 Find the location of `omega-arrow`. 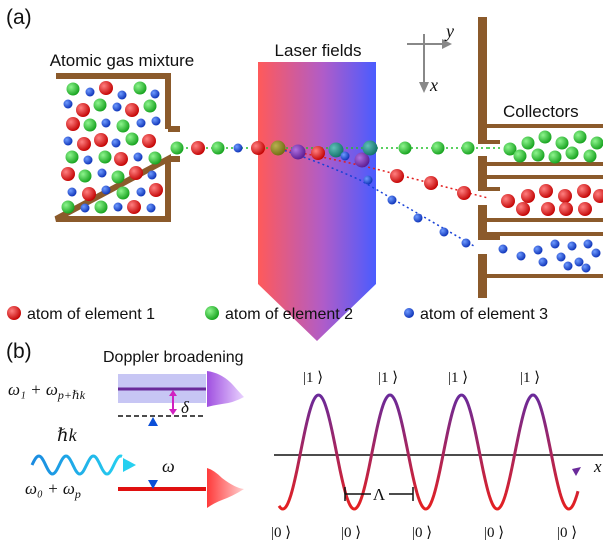

omega-arrow is located at coordinates (153, 453).